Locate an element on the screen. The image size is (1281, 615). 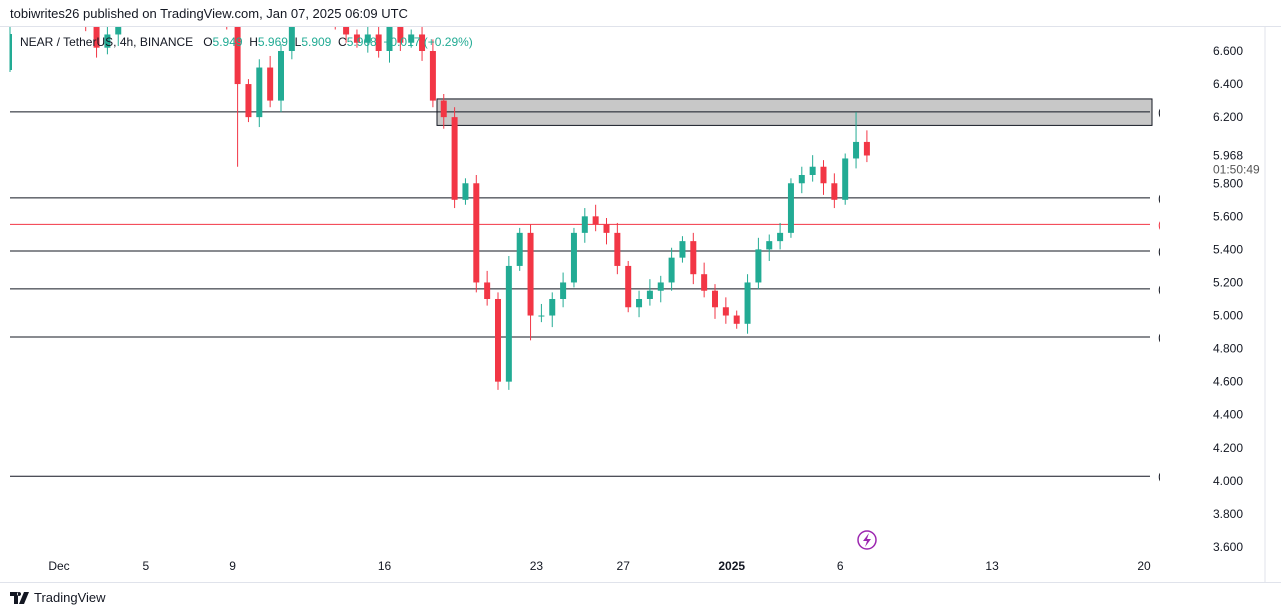
price-tick: 6.400 is located at coordinates (1228, 84).